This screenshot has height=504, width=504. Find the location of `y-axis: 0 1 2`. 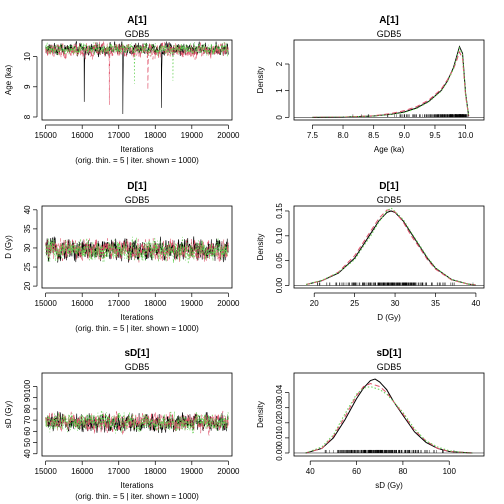

y-axis: 0 1 2 is located at coordinates (282, 90).